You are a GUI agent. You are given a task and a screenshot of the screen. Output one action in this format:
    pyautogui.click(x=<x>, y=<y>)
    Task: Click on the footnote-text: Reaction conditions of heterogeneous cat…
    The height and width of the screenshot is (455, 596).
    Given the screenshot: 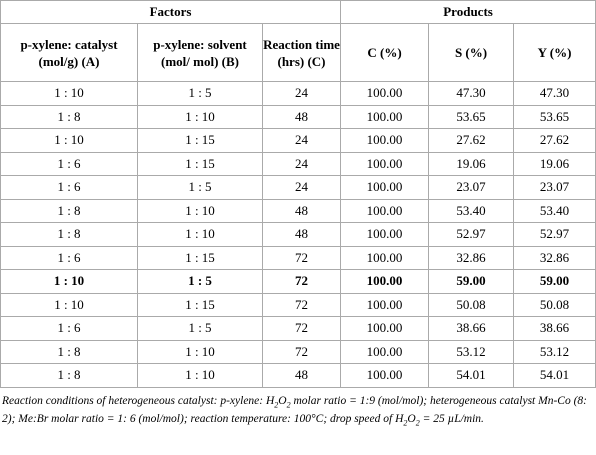 What is the action you would take?
    pyautogui.click(x=138, y=400)
    